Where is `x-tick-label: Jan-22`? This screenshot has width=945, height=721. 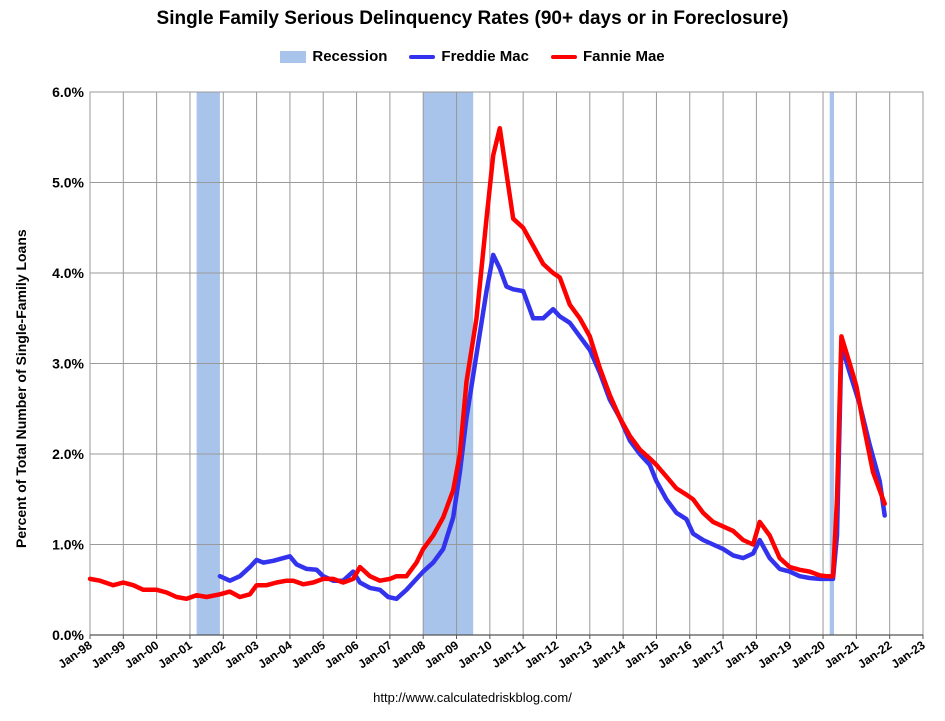
x-tick-label: Jan-22 is located at coordinates (874, 654).